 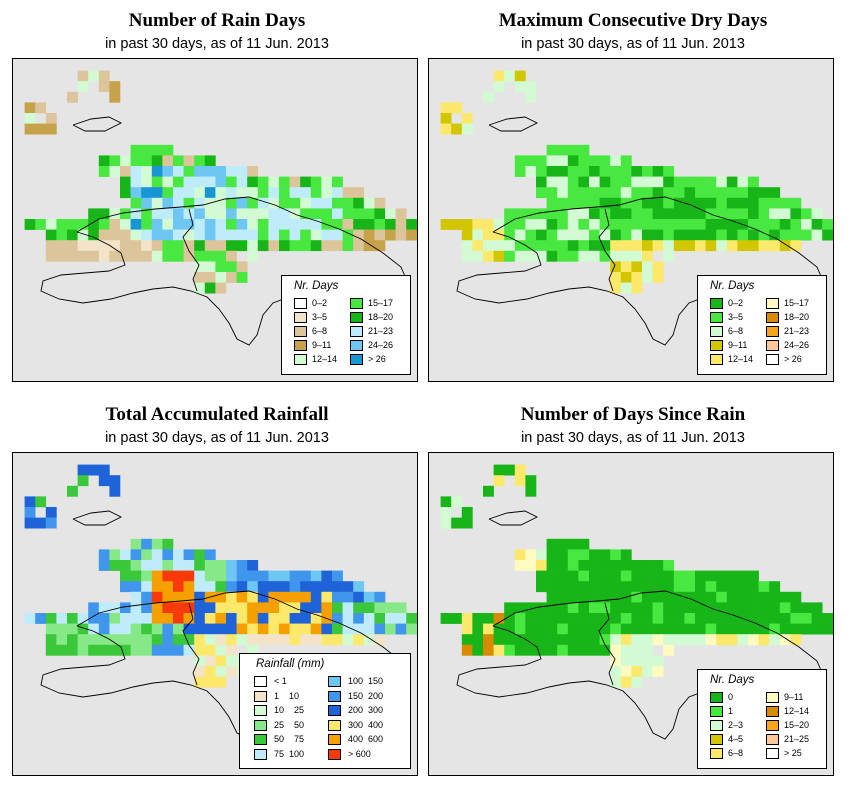 What do you see at coordinates (366, 724) in the screenshot?
I see `legend-label: 300 400` at bounding box center [366, 724].